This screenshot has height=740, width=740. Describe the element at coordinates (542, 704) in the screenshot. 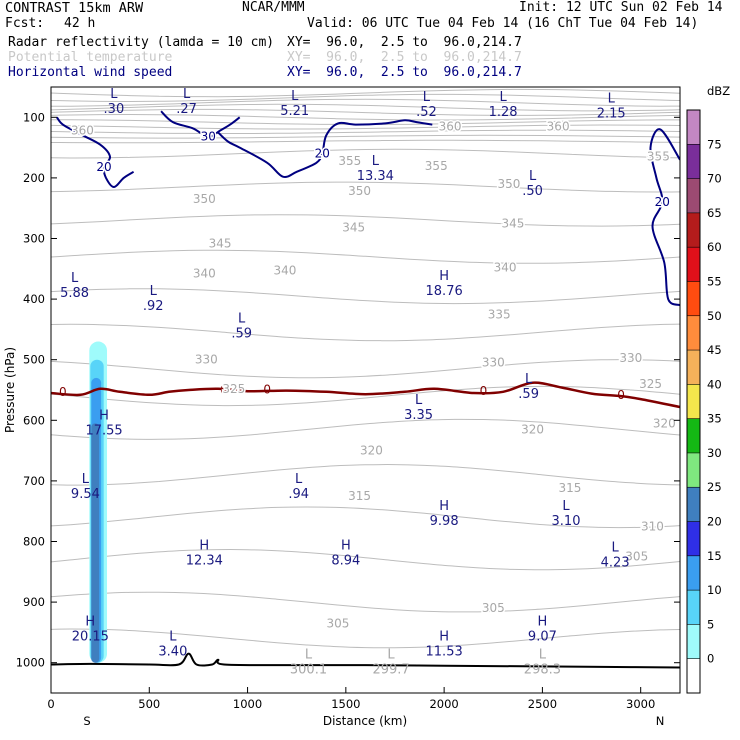

I see `x-tick-label: 2500` at that location.